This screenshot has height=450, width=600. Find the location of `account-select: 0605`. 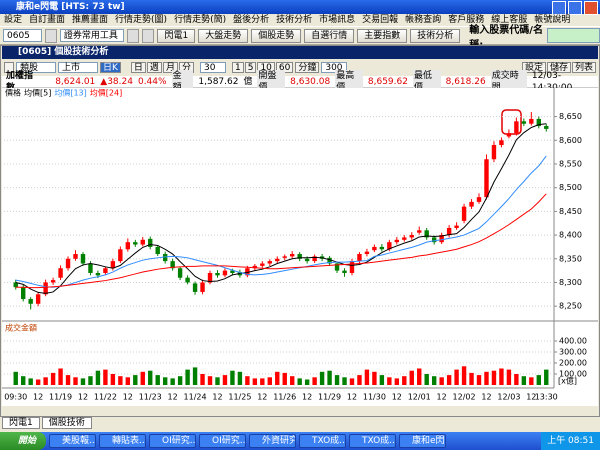

account-select: 0605 is located at coordinates (22, 35).